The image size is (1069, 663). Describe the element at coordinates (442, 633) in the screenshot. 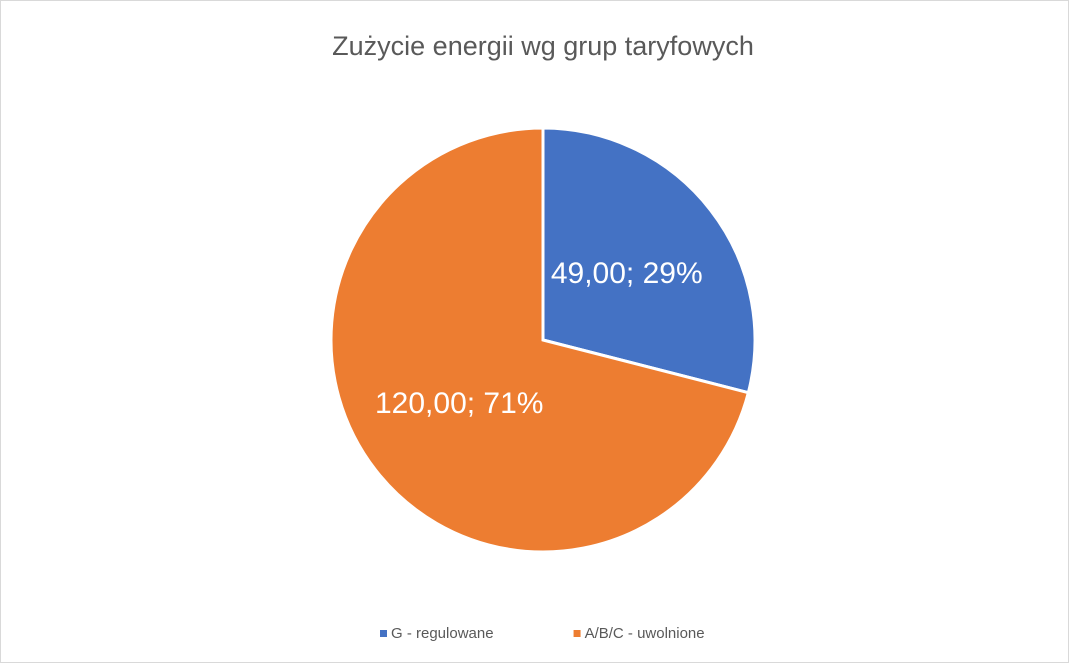

I see `legend-label: G - regulowane` at that location.